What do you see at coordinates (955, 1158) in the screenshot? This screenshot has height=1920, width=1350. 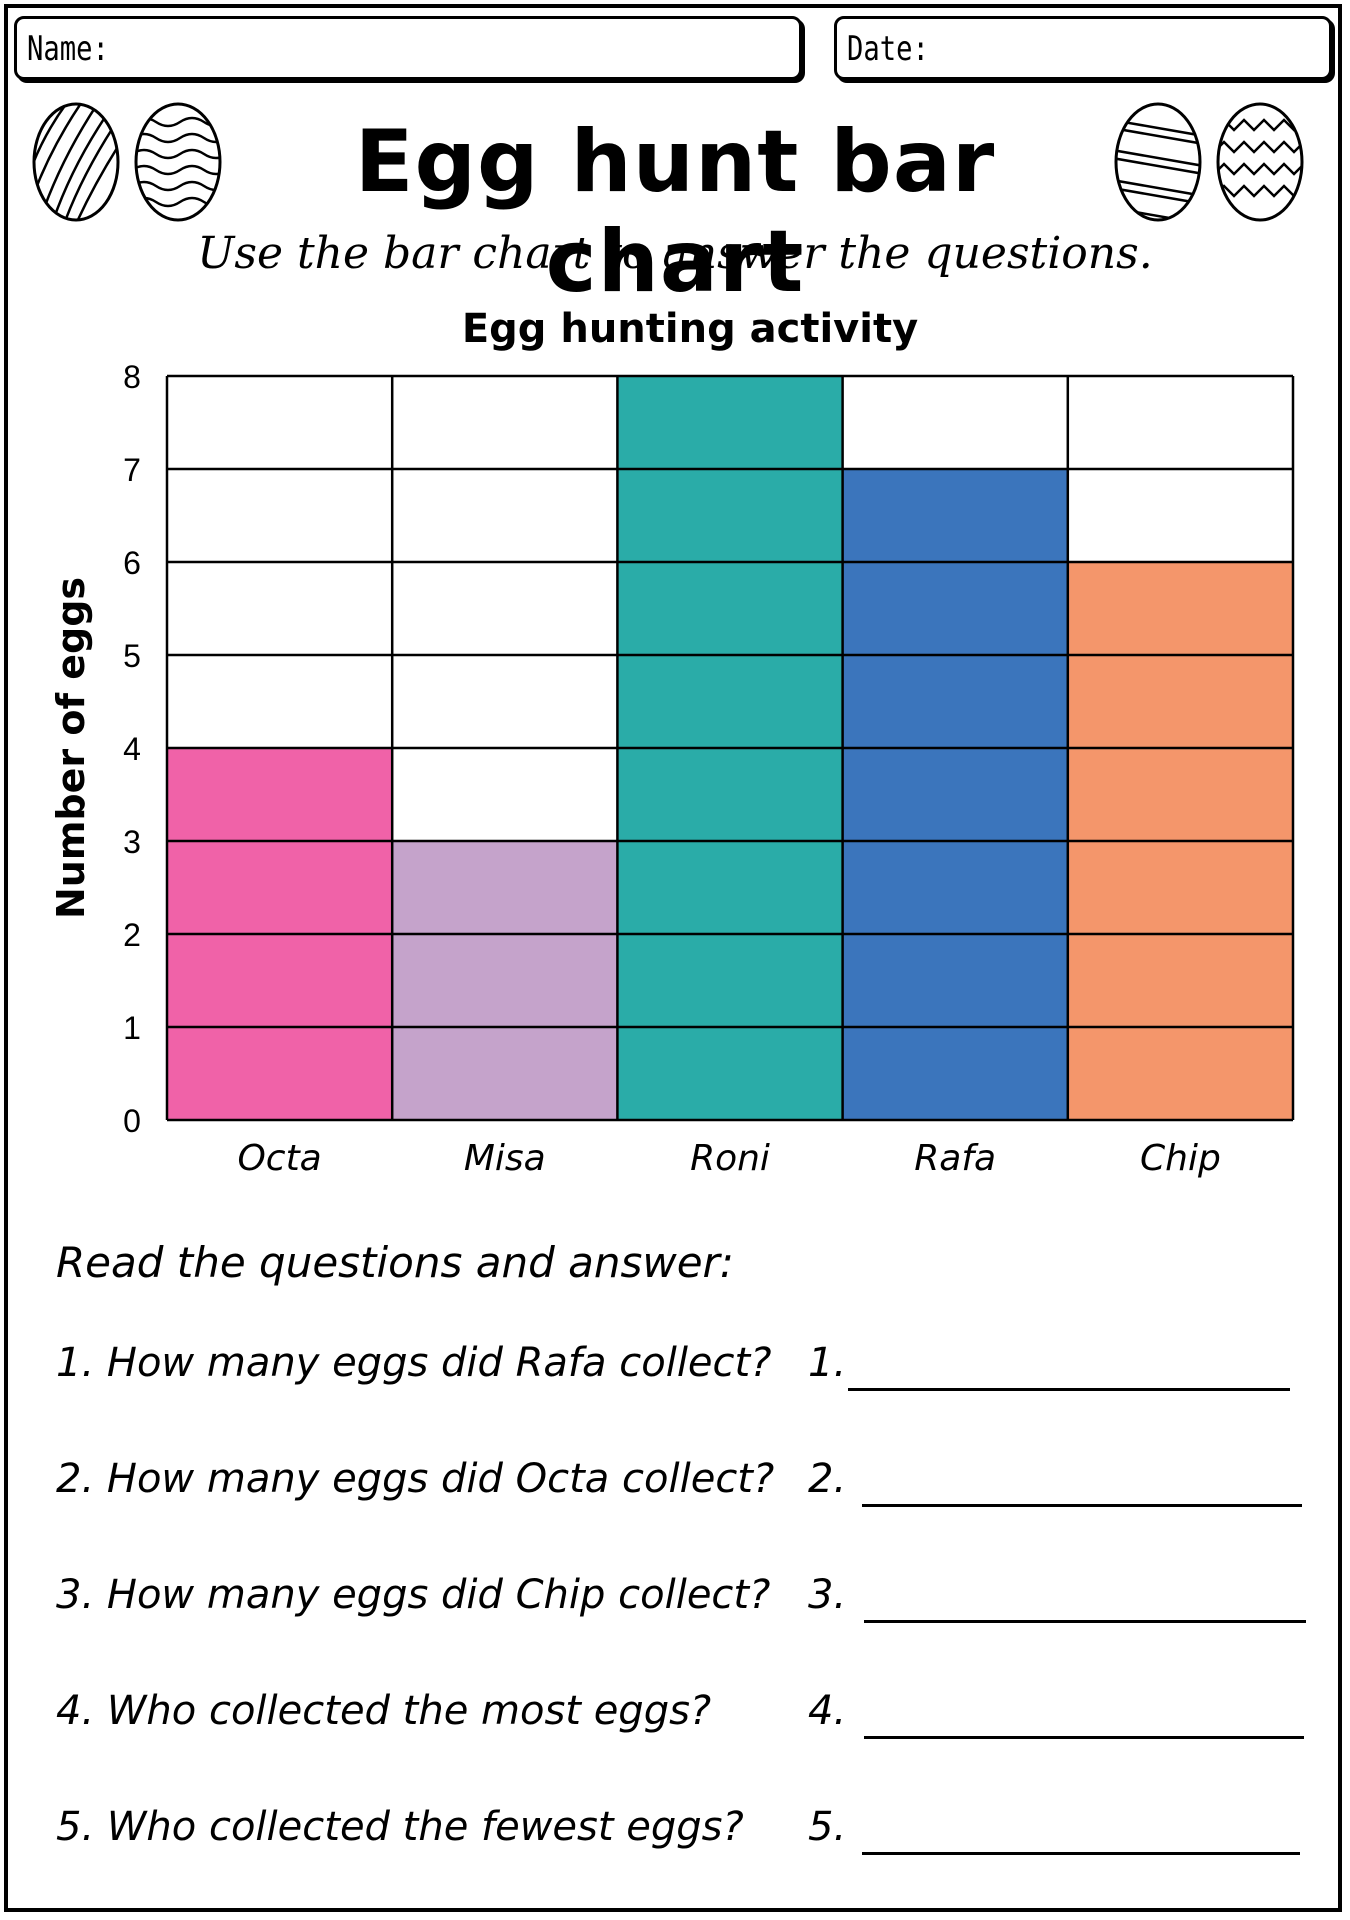 I see `x-category-label: Rafa` at bounding box center [955, 1158].